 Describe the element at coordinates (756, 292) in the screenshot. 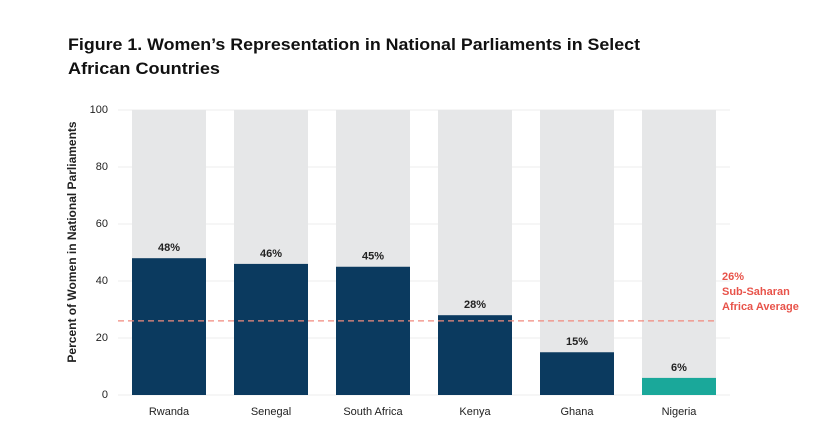

I see `reference-label: Sub-Saharan` at that location.